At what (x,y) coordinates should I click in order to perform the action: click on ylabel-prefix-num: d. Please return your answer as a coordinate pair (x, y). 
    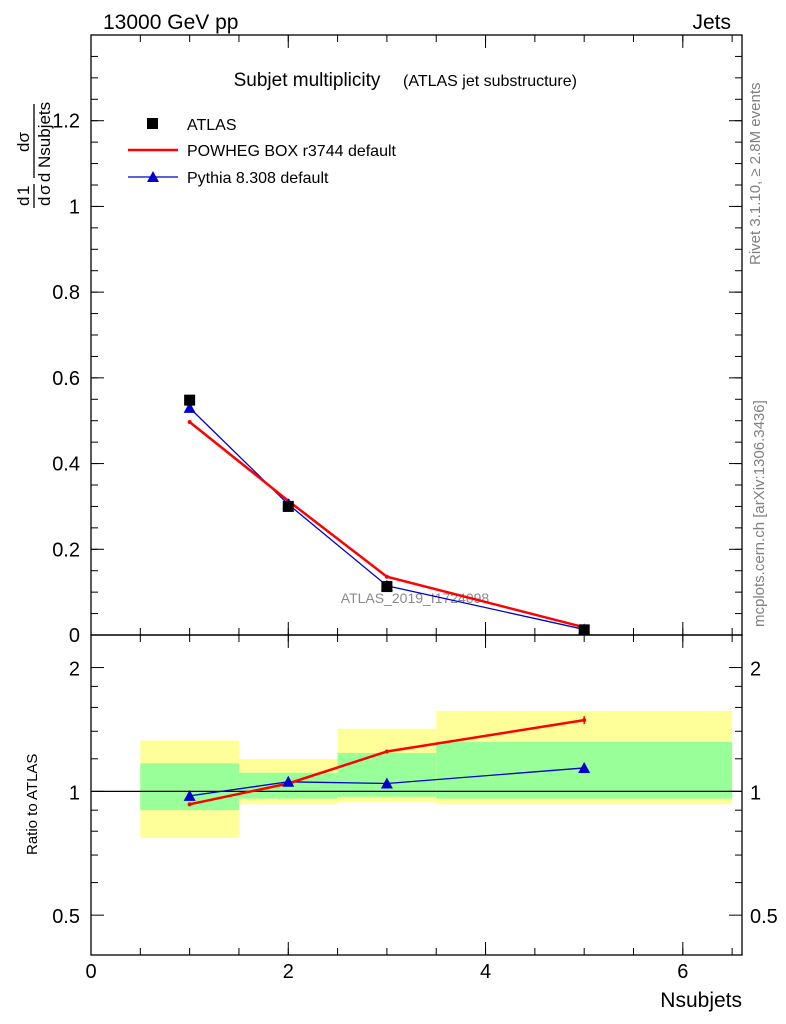
    Looking at the image, I should click on (23, 201).